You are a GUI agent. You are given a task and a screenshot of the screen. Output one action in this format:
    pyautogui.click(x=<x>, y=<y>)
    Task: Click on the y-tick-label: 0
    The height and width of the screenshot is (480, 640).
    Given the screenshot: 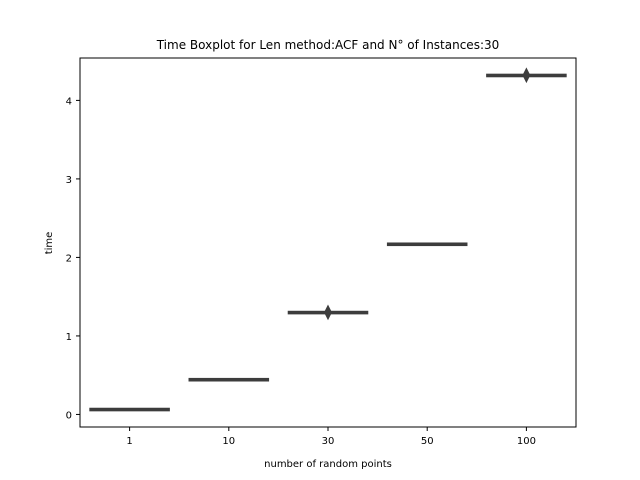 What is the action you would take?
    pyautogui.click(x=69, y=415)
    